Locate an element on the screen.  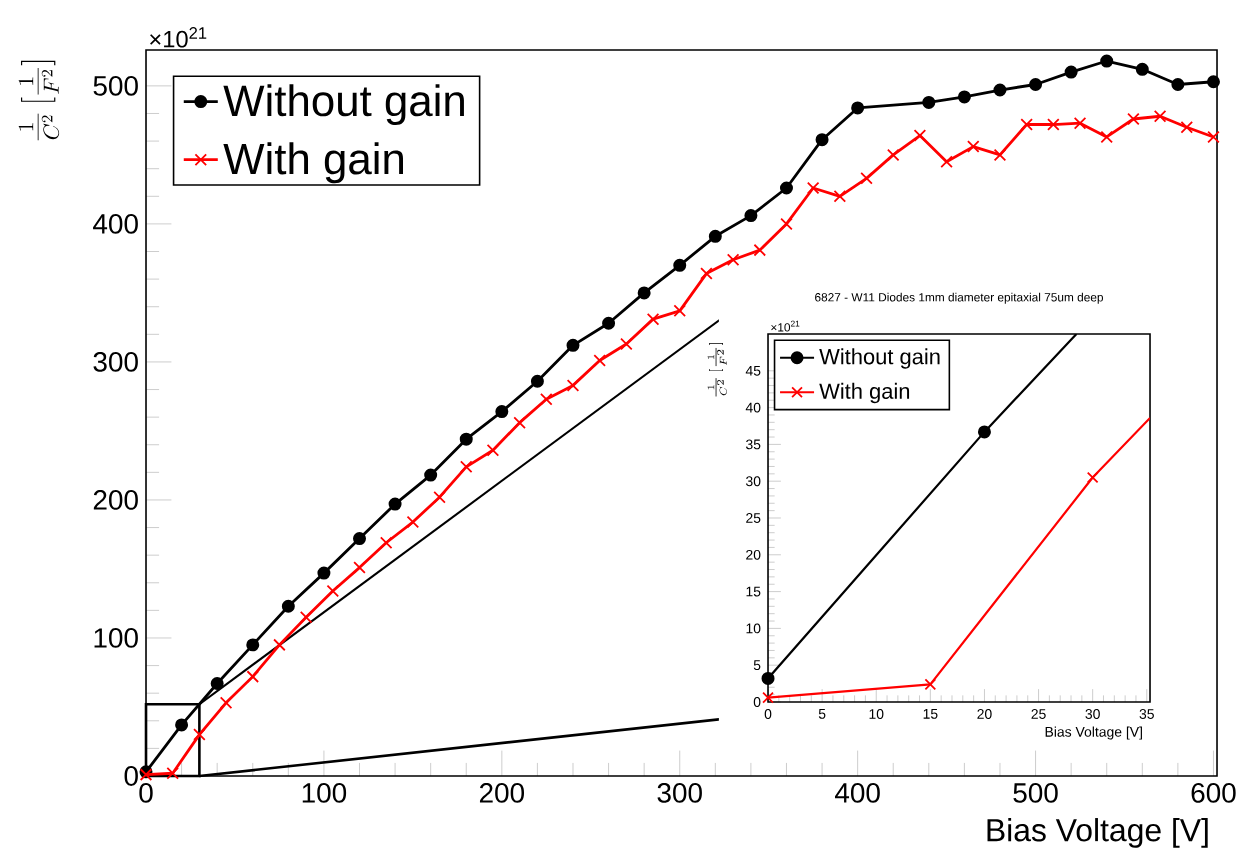
x-tick-label: 0 is located at coordinates (146, 793).